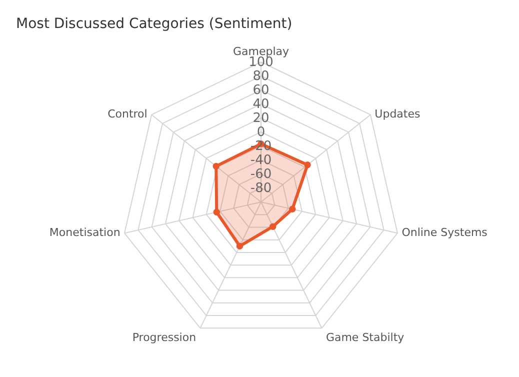 The image size is (519, 377). I want to click on y-tick-label: -60, so click(261, 174).